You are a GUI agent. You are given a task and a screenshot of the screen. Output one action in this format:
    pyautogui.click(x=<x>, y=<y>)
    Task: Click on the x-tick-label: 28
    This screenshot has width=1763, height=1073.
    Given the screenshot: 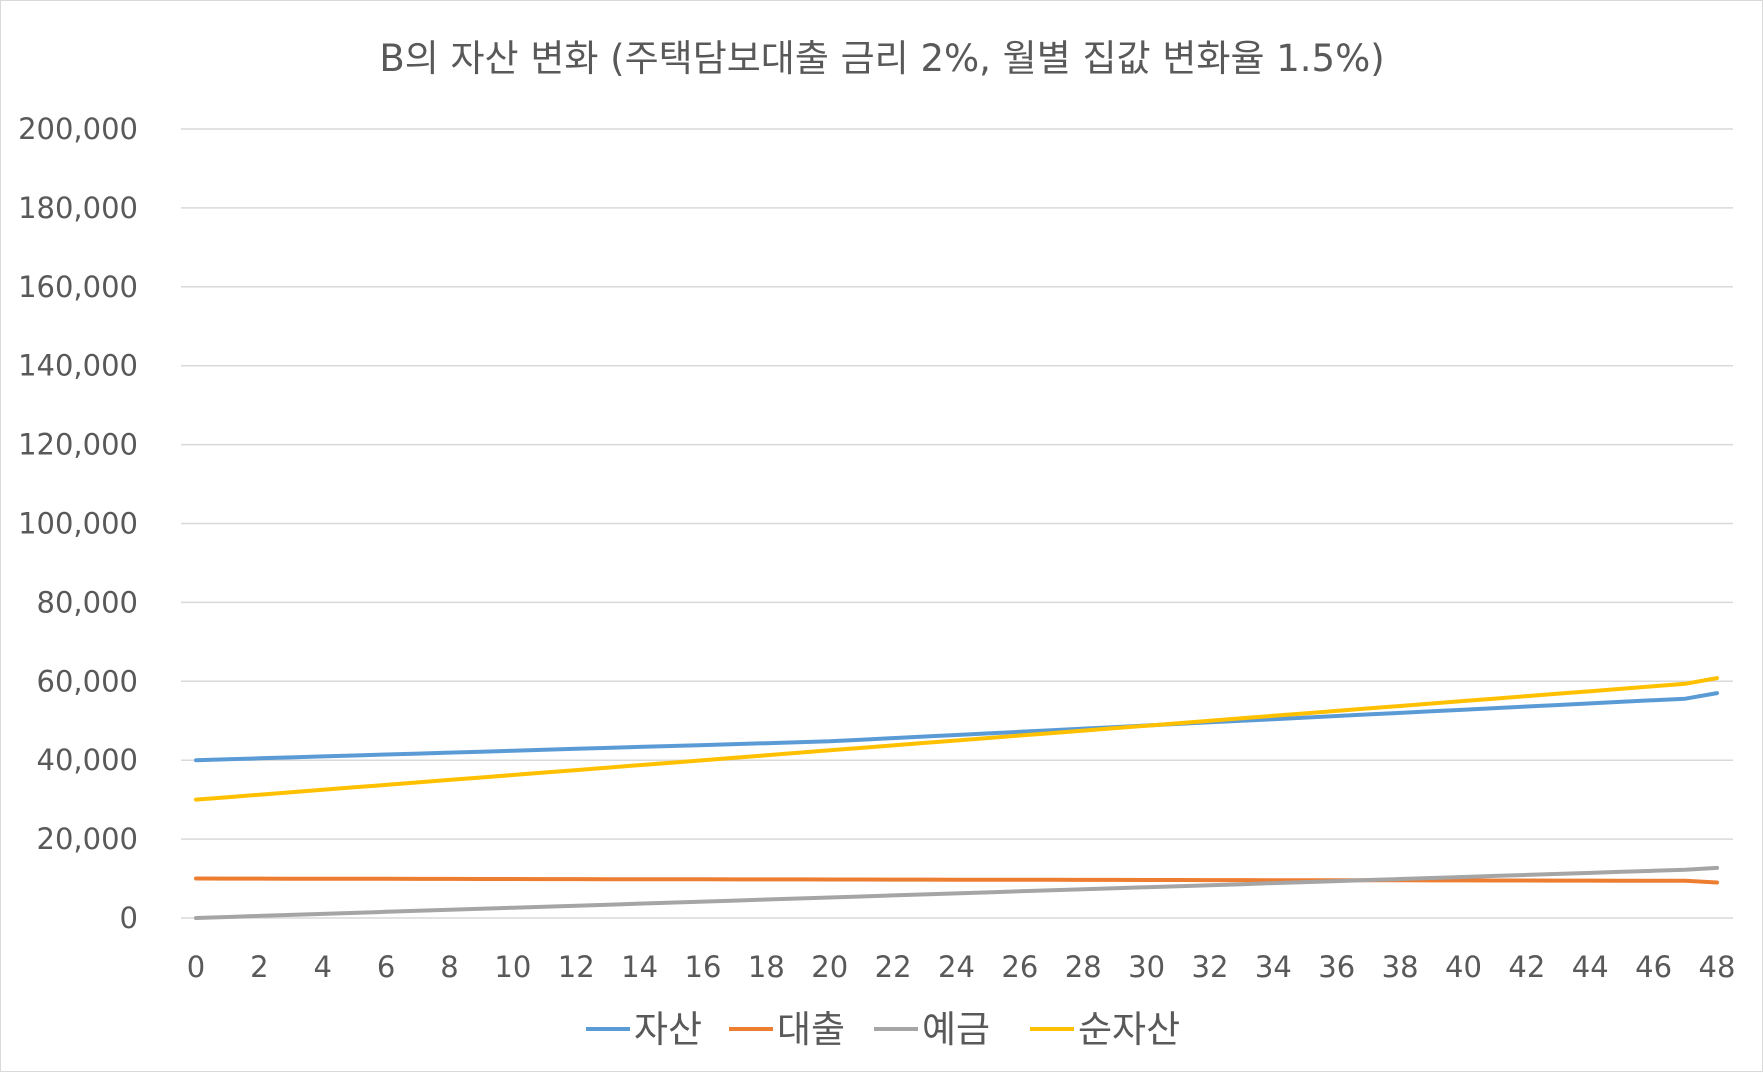 What is the action you would take?
    pyautogui.click(x=1083, y=967)
    